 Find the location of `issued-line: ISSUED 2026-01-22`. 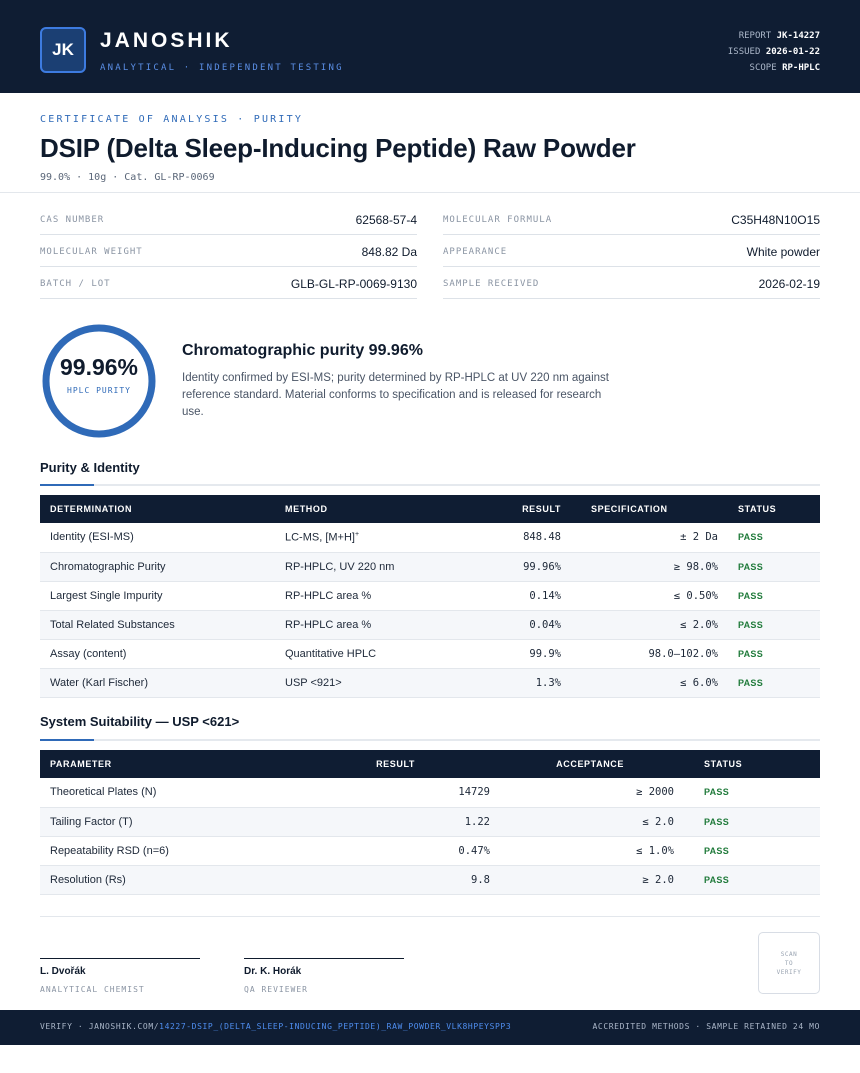

issued-line: ISSUED 2026-01-22 is located at coordinates (774, 52).